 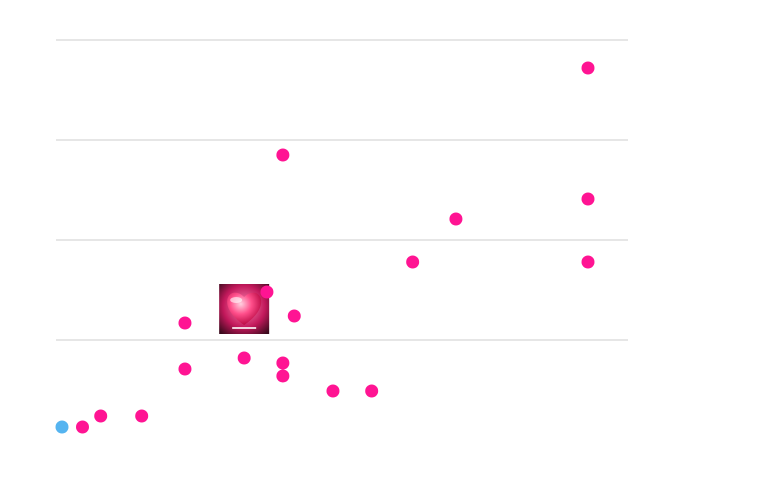 I want to click on heart-shine, so click(x=236, y=300).